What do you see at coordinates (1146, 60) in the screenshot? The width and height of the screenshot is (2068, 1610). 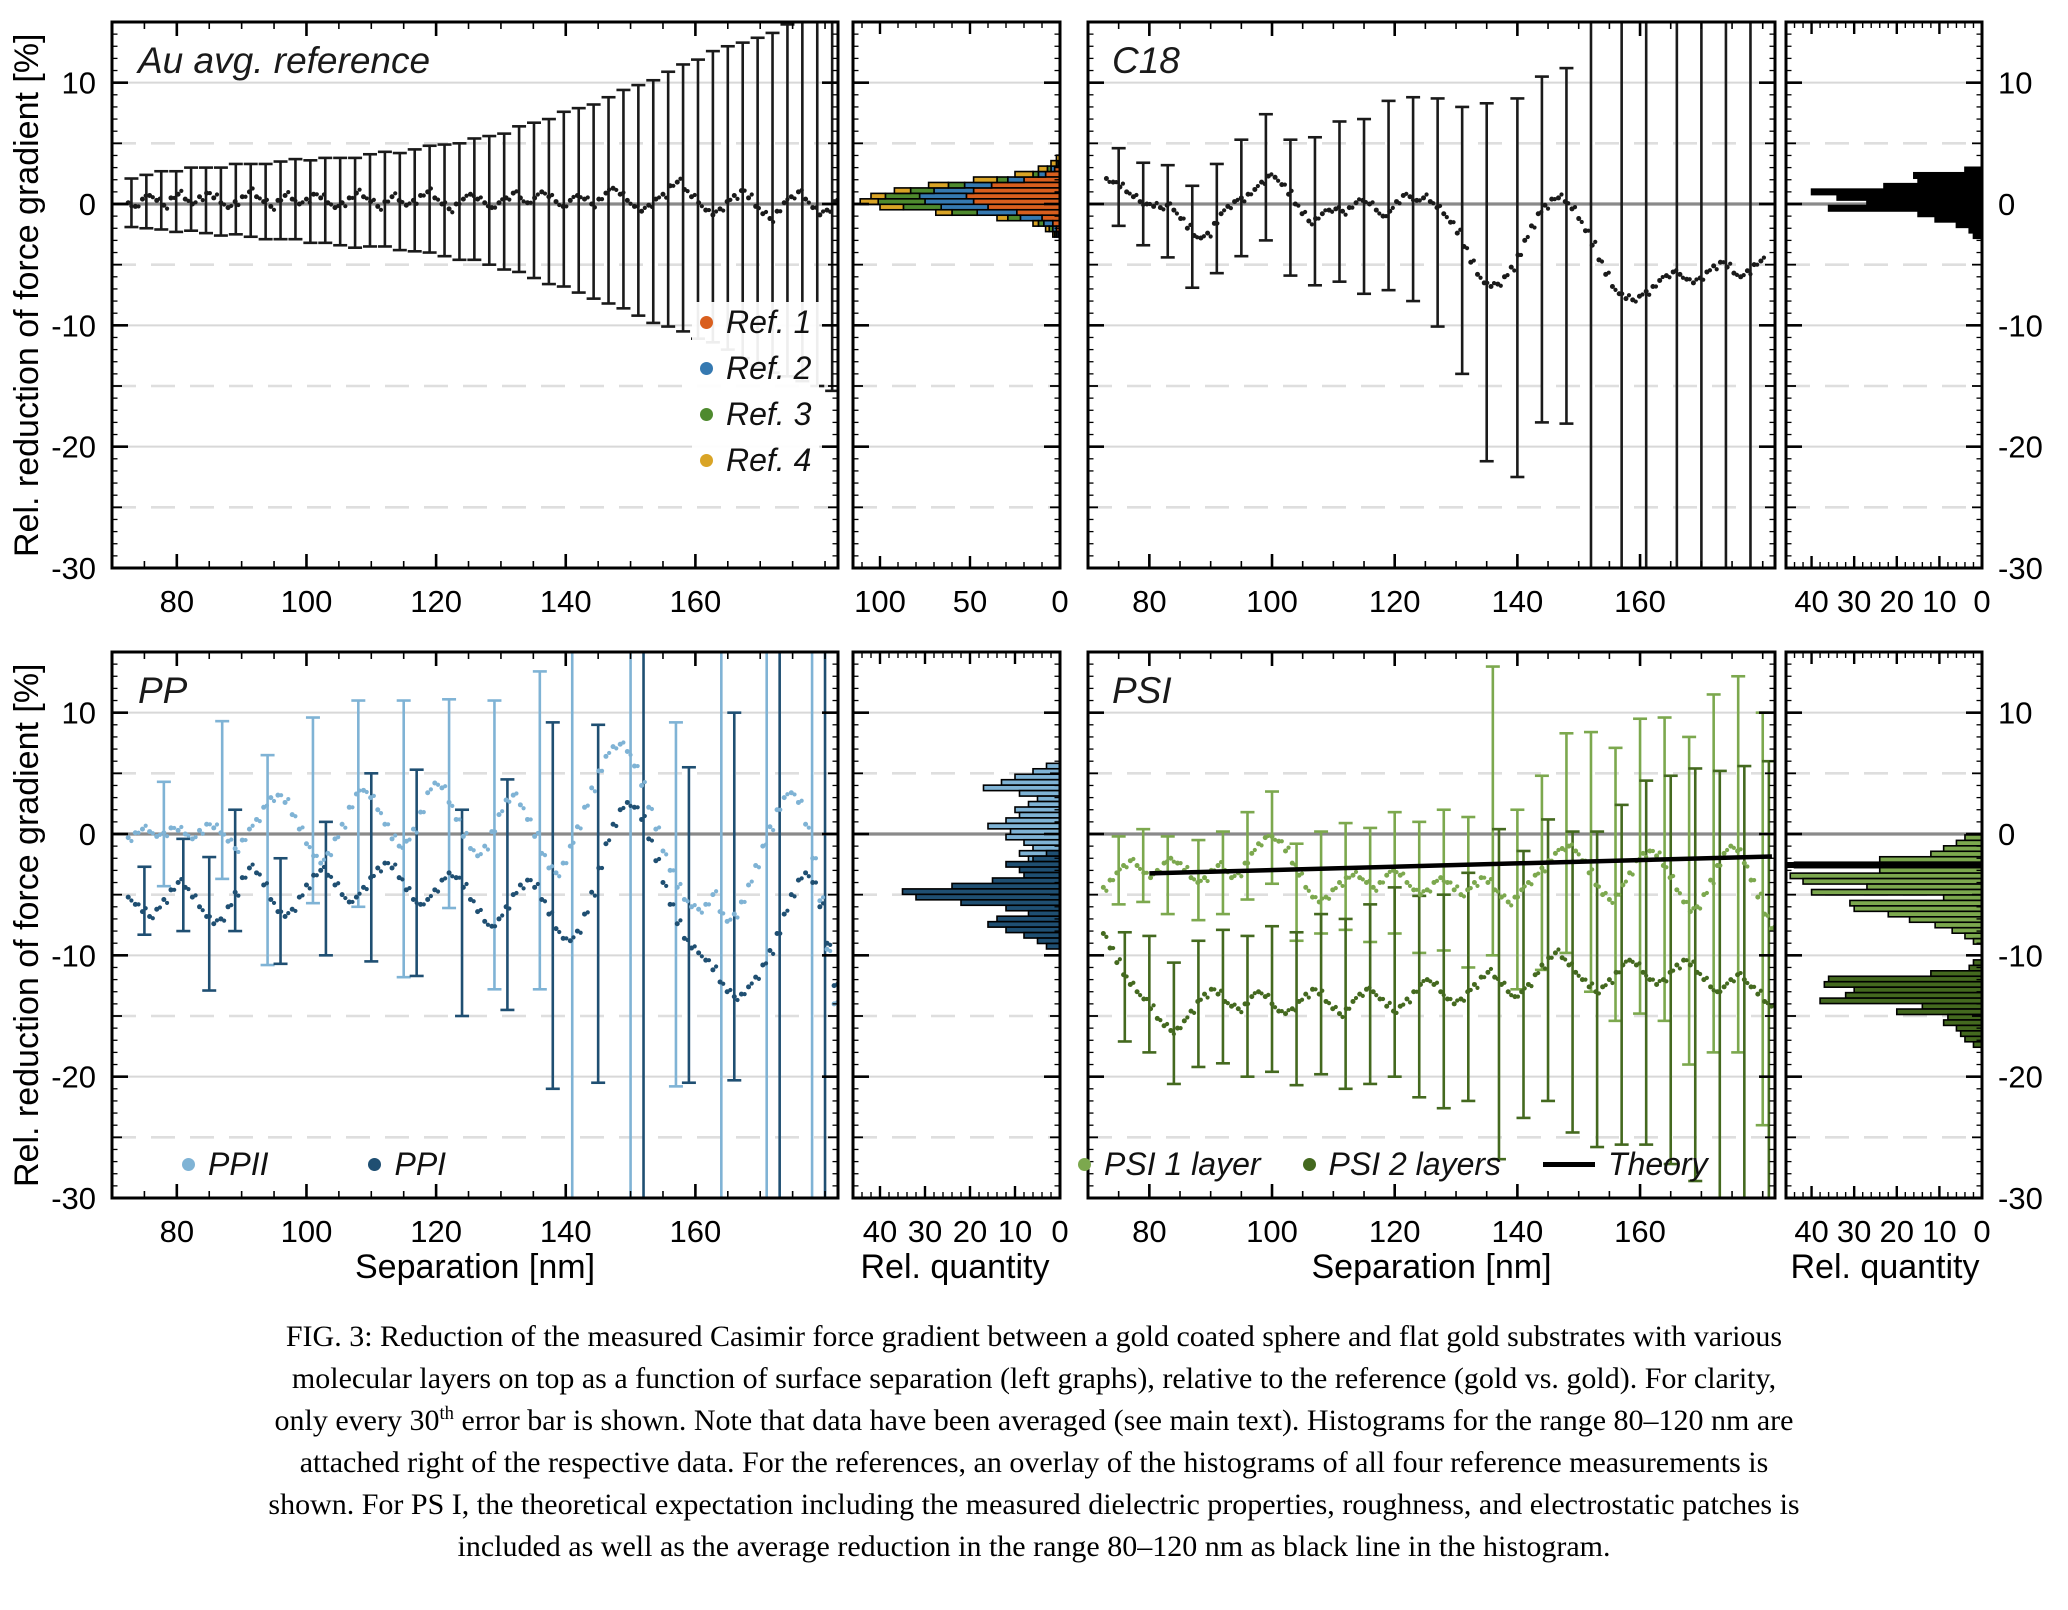 I see `panel-title-c18: C18` at bounding box center [1146, 60].